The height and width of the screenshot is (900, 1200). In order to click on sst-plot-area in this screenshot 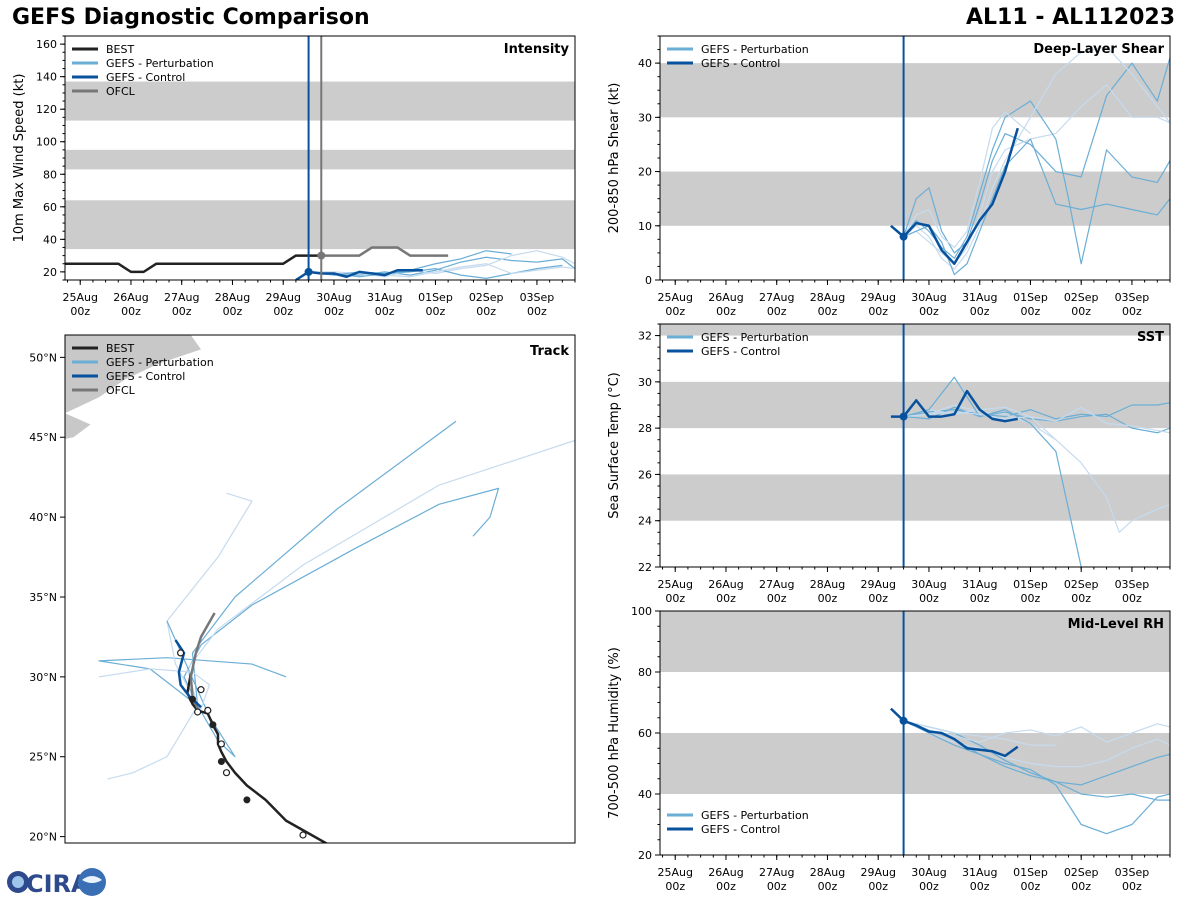, I will do `click(915, 445)`.